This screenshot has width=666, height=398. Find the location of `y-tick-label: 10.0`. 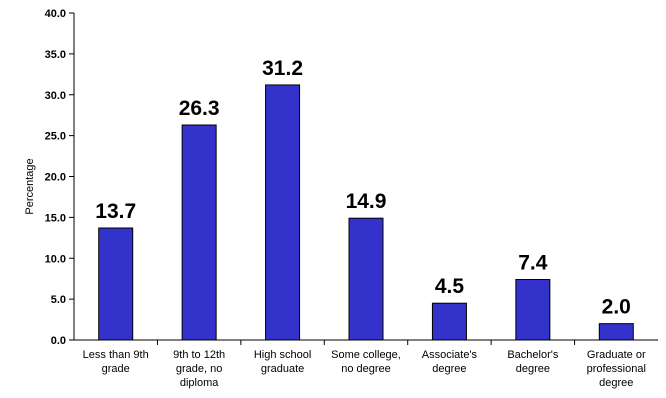

y-tick-label: 10.0 is located at coordinates (55, 259).